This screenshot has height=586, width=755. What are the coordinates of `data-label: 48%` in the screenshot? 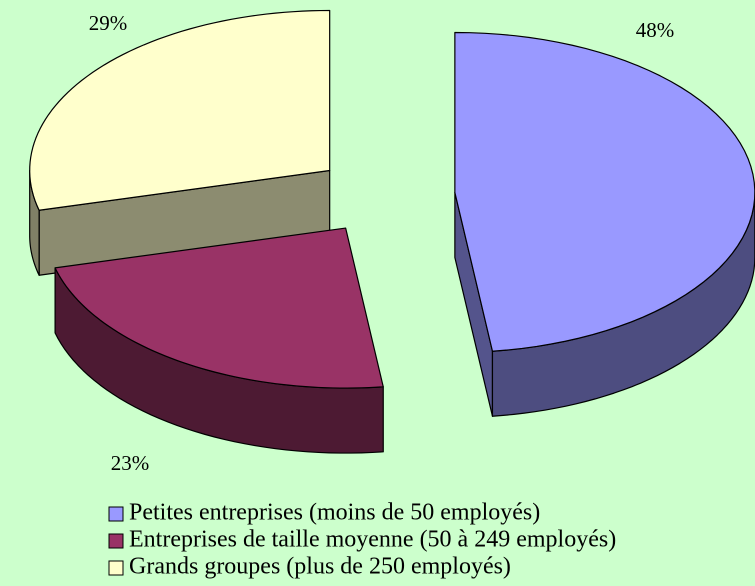 It's located at (655, 30).